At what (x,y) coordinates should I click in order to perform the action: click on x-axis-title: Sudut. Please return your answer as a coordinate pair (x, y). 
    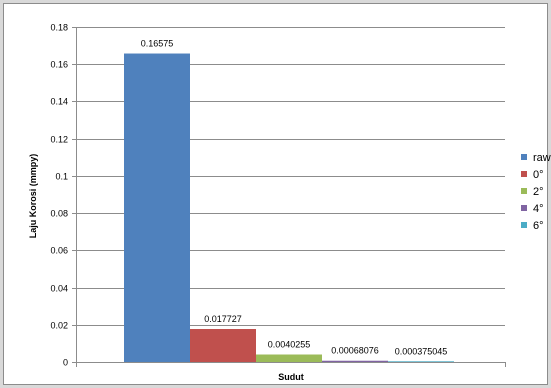
    Looking at the image, I should click on (291, 377).